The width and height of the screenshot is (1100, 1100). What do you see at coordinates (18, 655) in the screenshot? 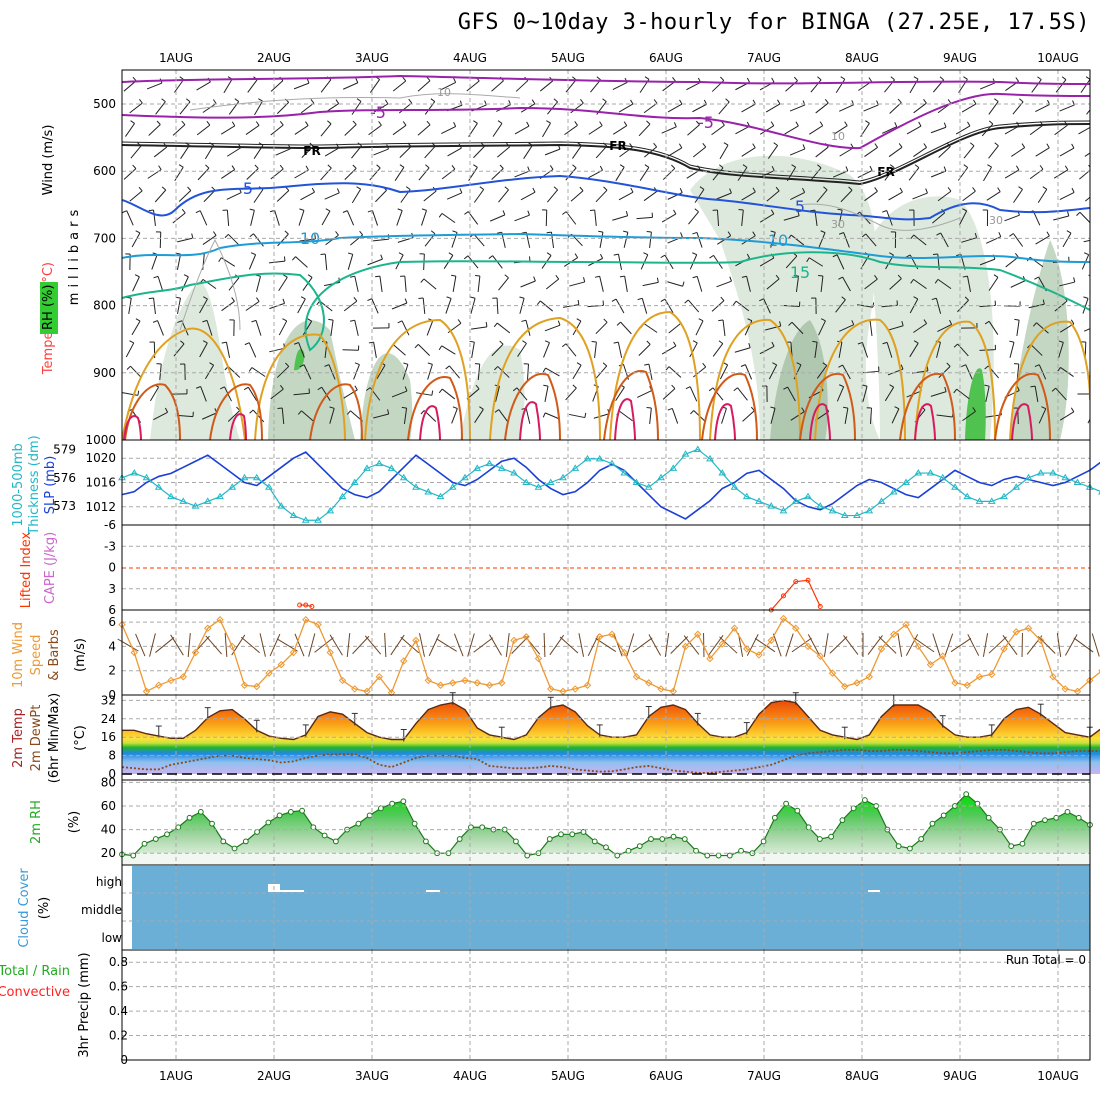
I see `w10-label-1: 10m Wind` at bounding box center [18, 655].